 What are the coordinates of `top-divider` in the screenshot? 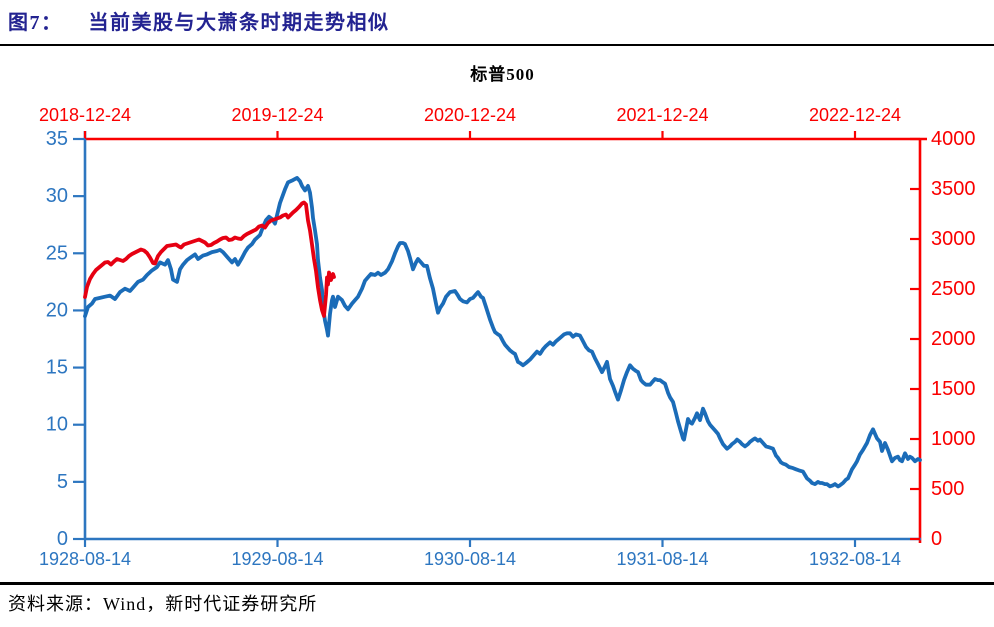 It's located at (497, 45).